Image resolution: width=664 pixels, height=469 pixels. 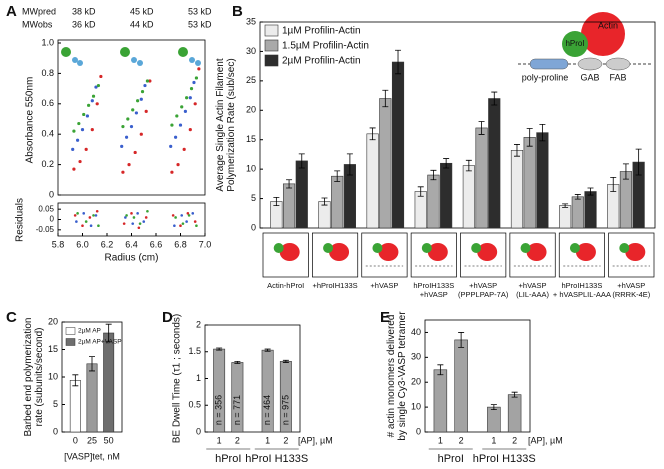 I want to click on y-tick-label: 20, so click(x=416, y=382).